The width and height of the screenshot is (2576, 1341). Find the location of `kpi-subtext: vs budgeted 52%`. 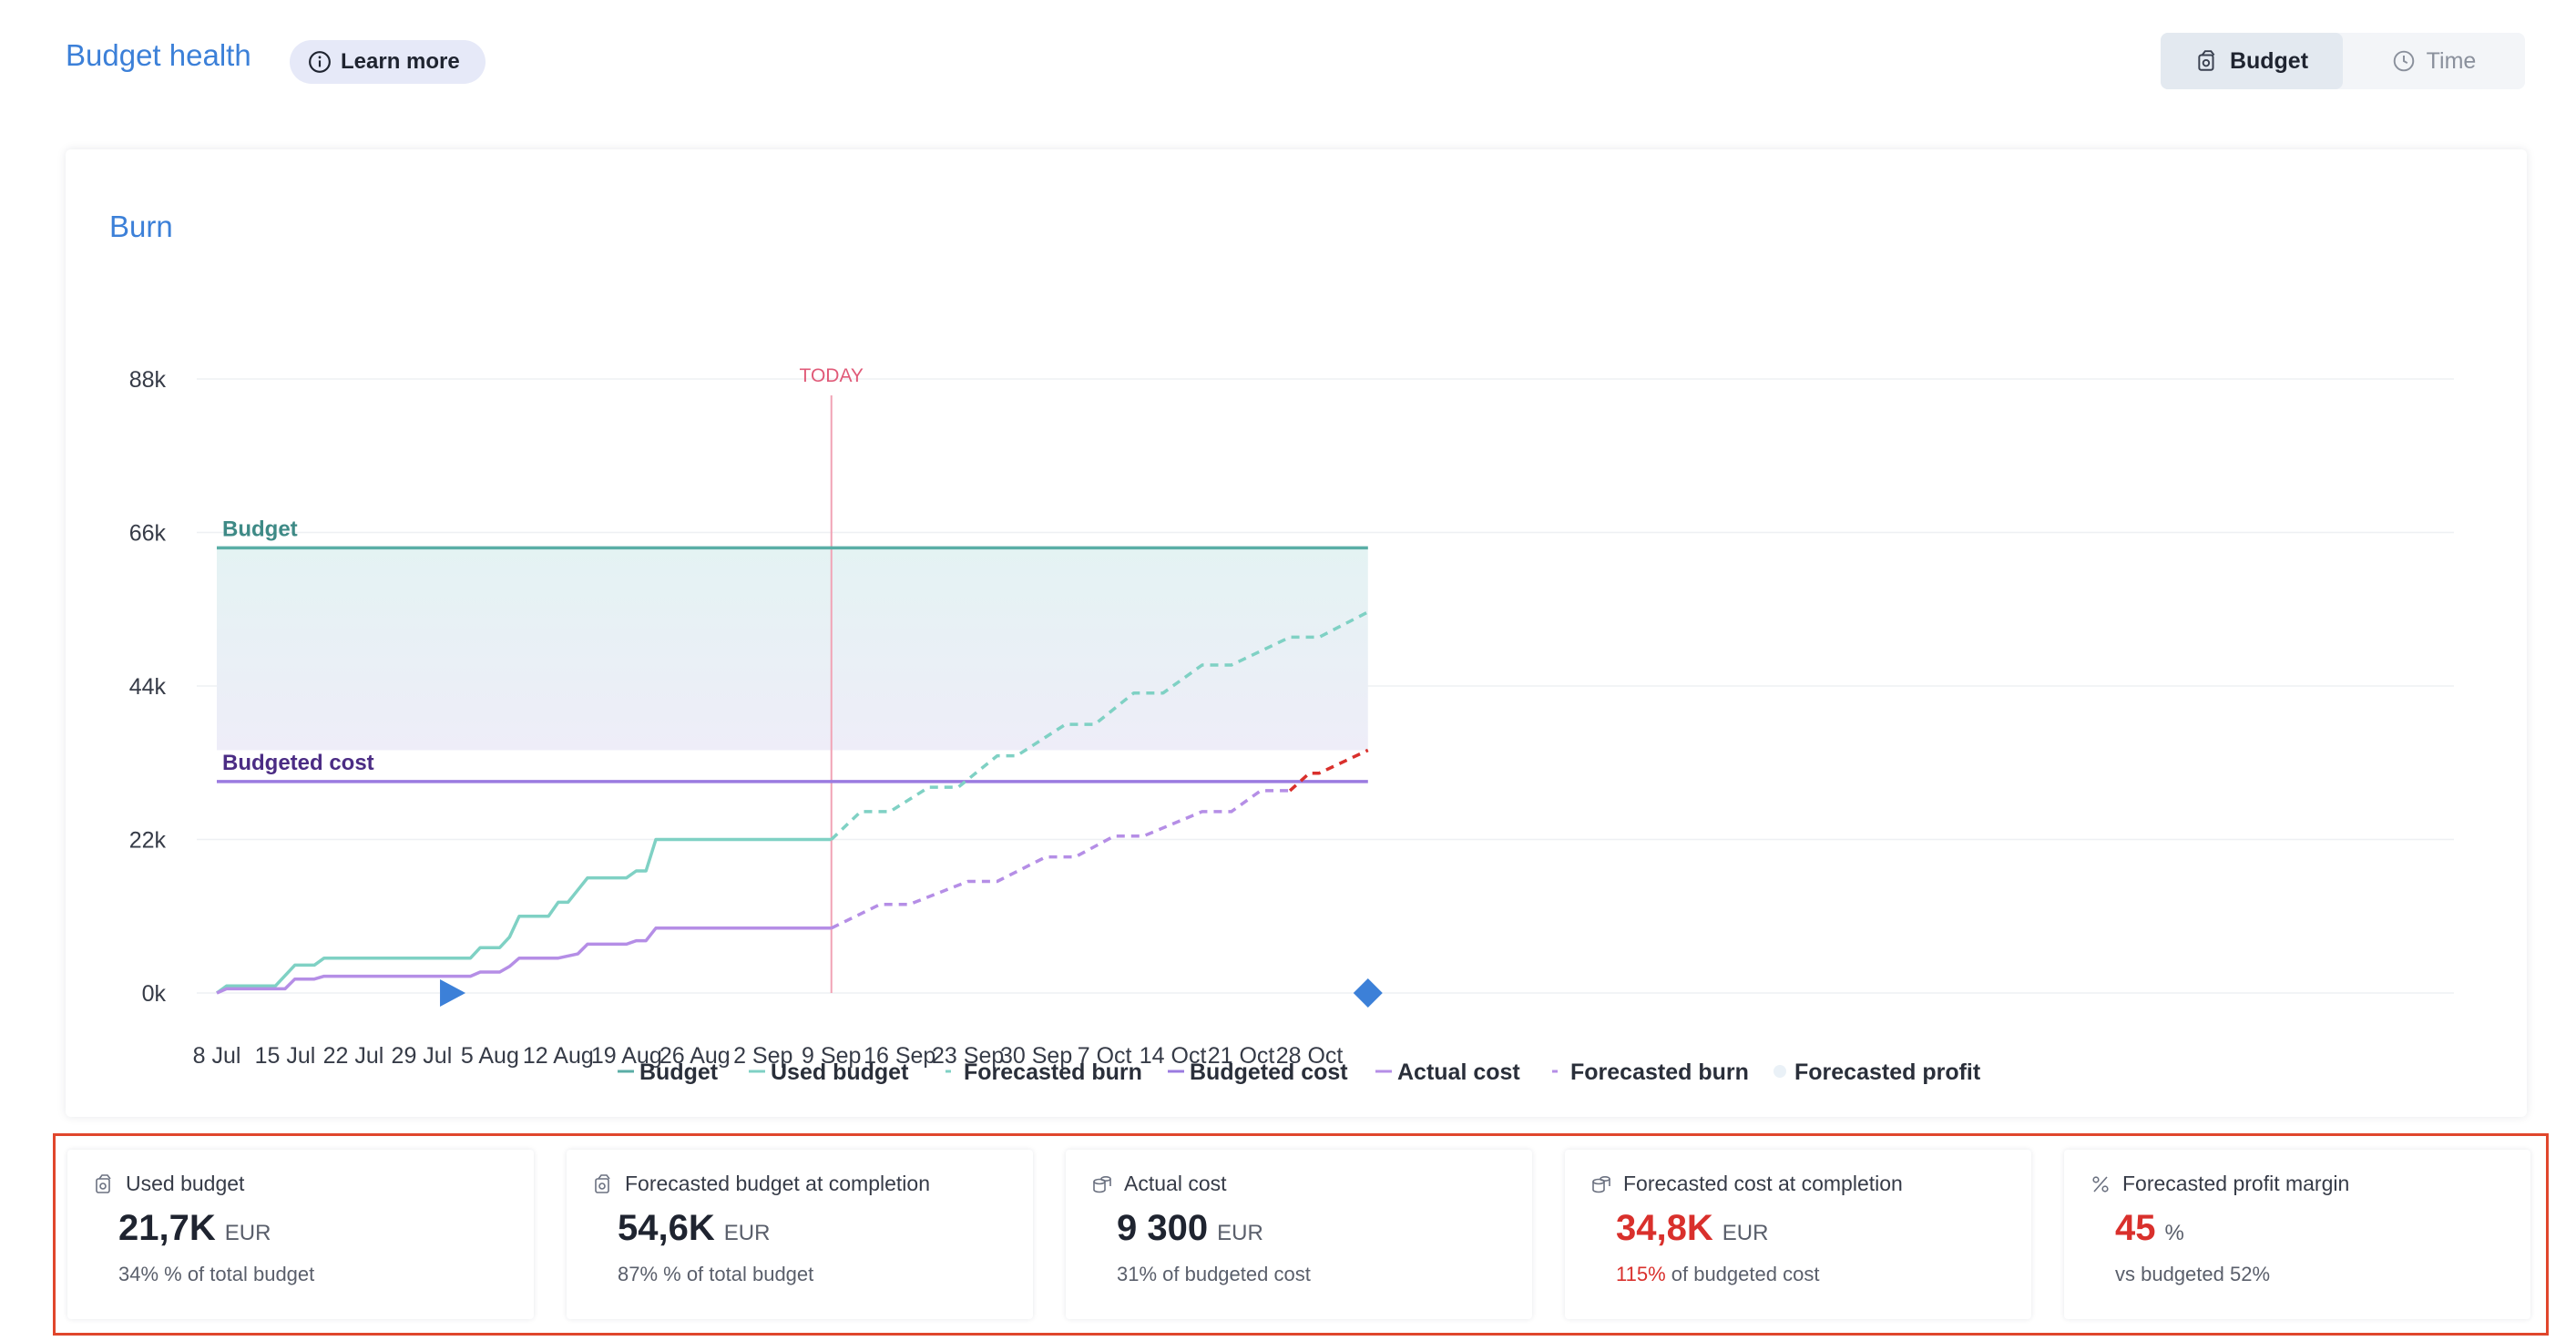

kpi-subtext: vs budgeted 52% is located at coordinates (2192, 1274).